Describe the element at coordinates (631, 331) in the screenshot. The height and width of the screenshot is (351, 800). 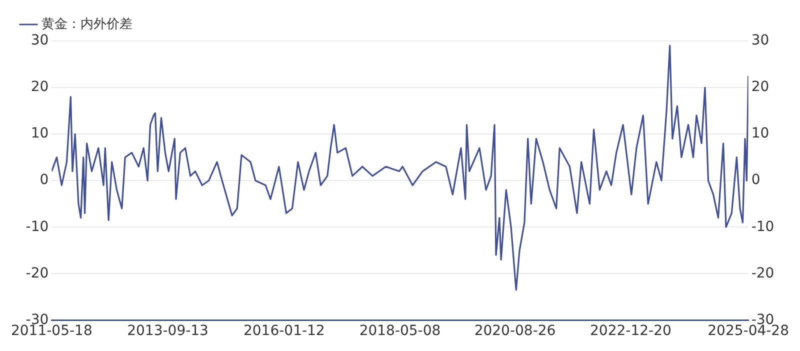
I see `x-tick-label: 2022-12-20` at that location.